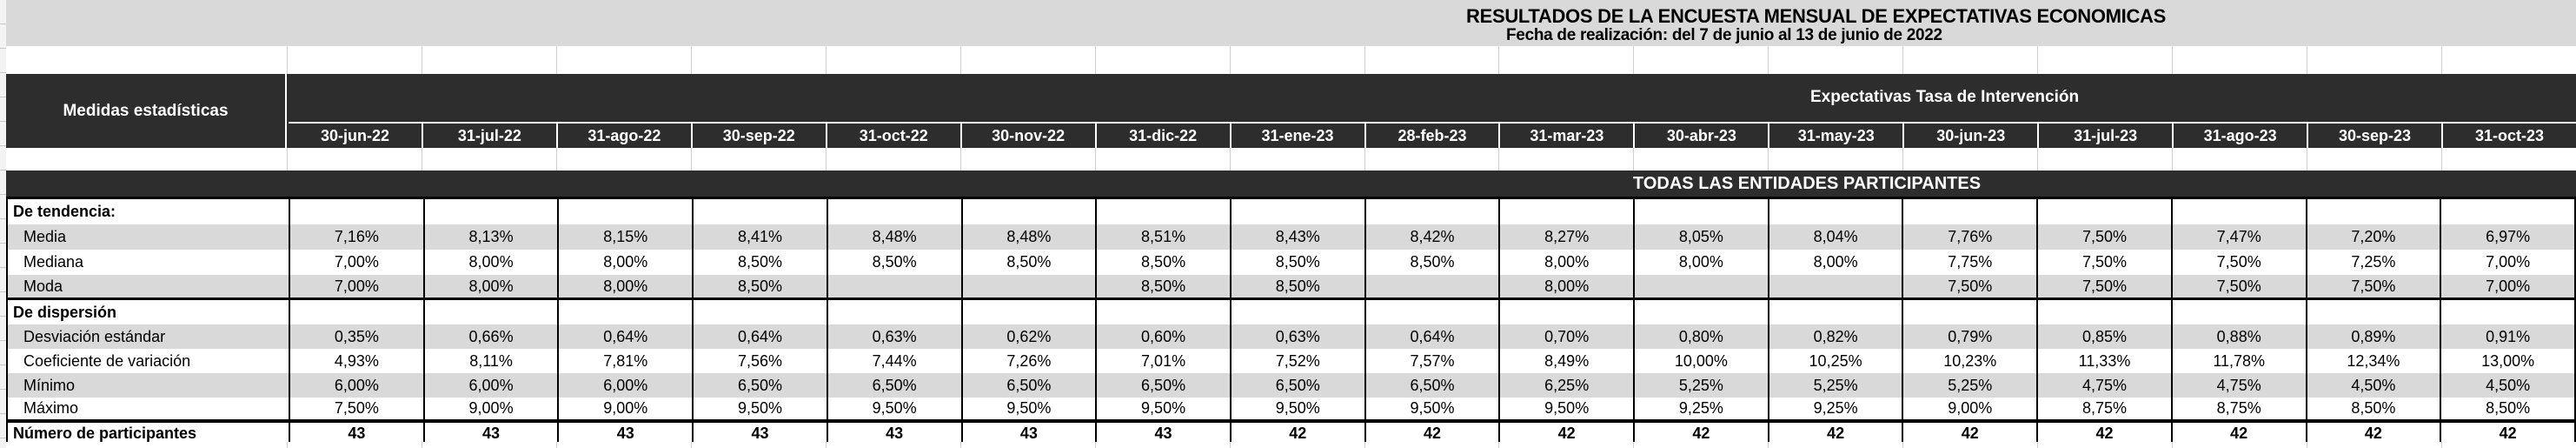 Image resolution: width=2576 pixels, height=448 pixels. Describe the element at coordinates (107, 360) in the screenshot. I see `row-label: Coeficiente de variación` at that location.